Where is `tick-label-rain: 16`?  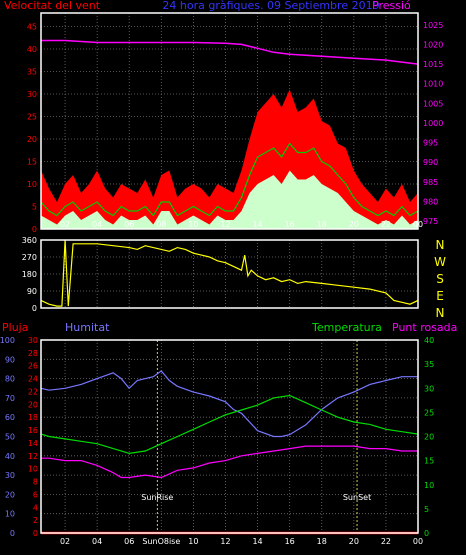 tick-label-rain: 16 is located at coordinates (33, 430).